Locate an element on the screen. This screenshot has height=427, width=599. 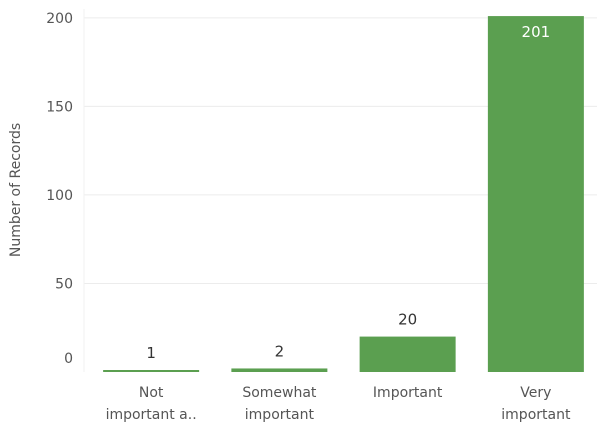
y-tick-label: 150 is located at coordinates (59, 107).